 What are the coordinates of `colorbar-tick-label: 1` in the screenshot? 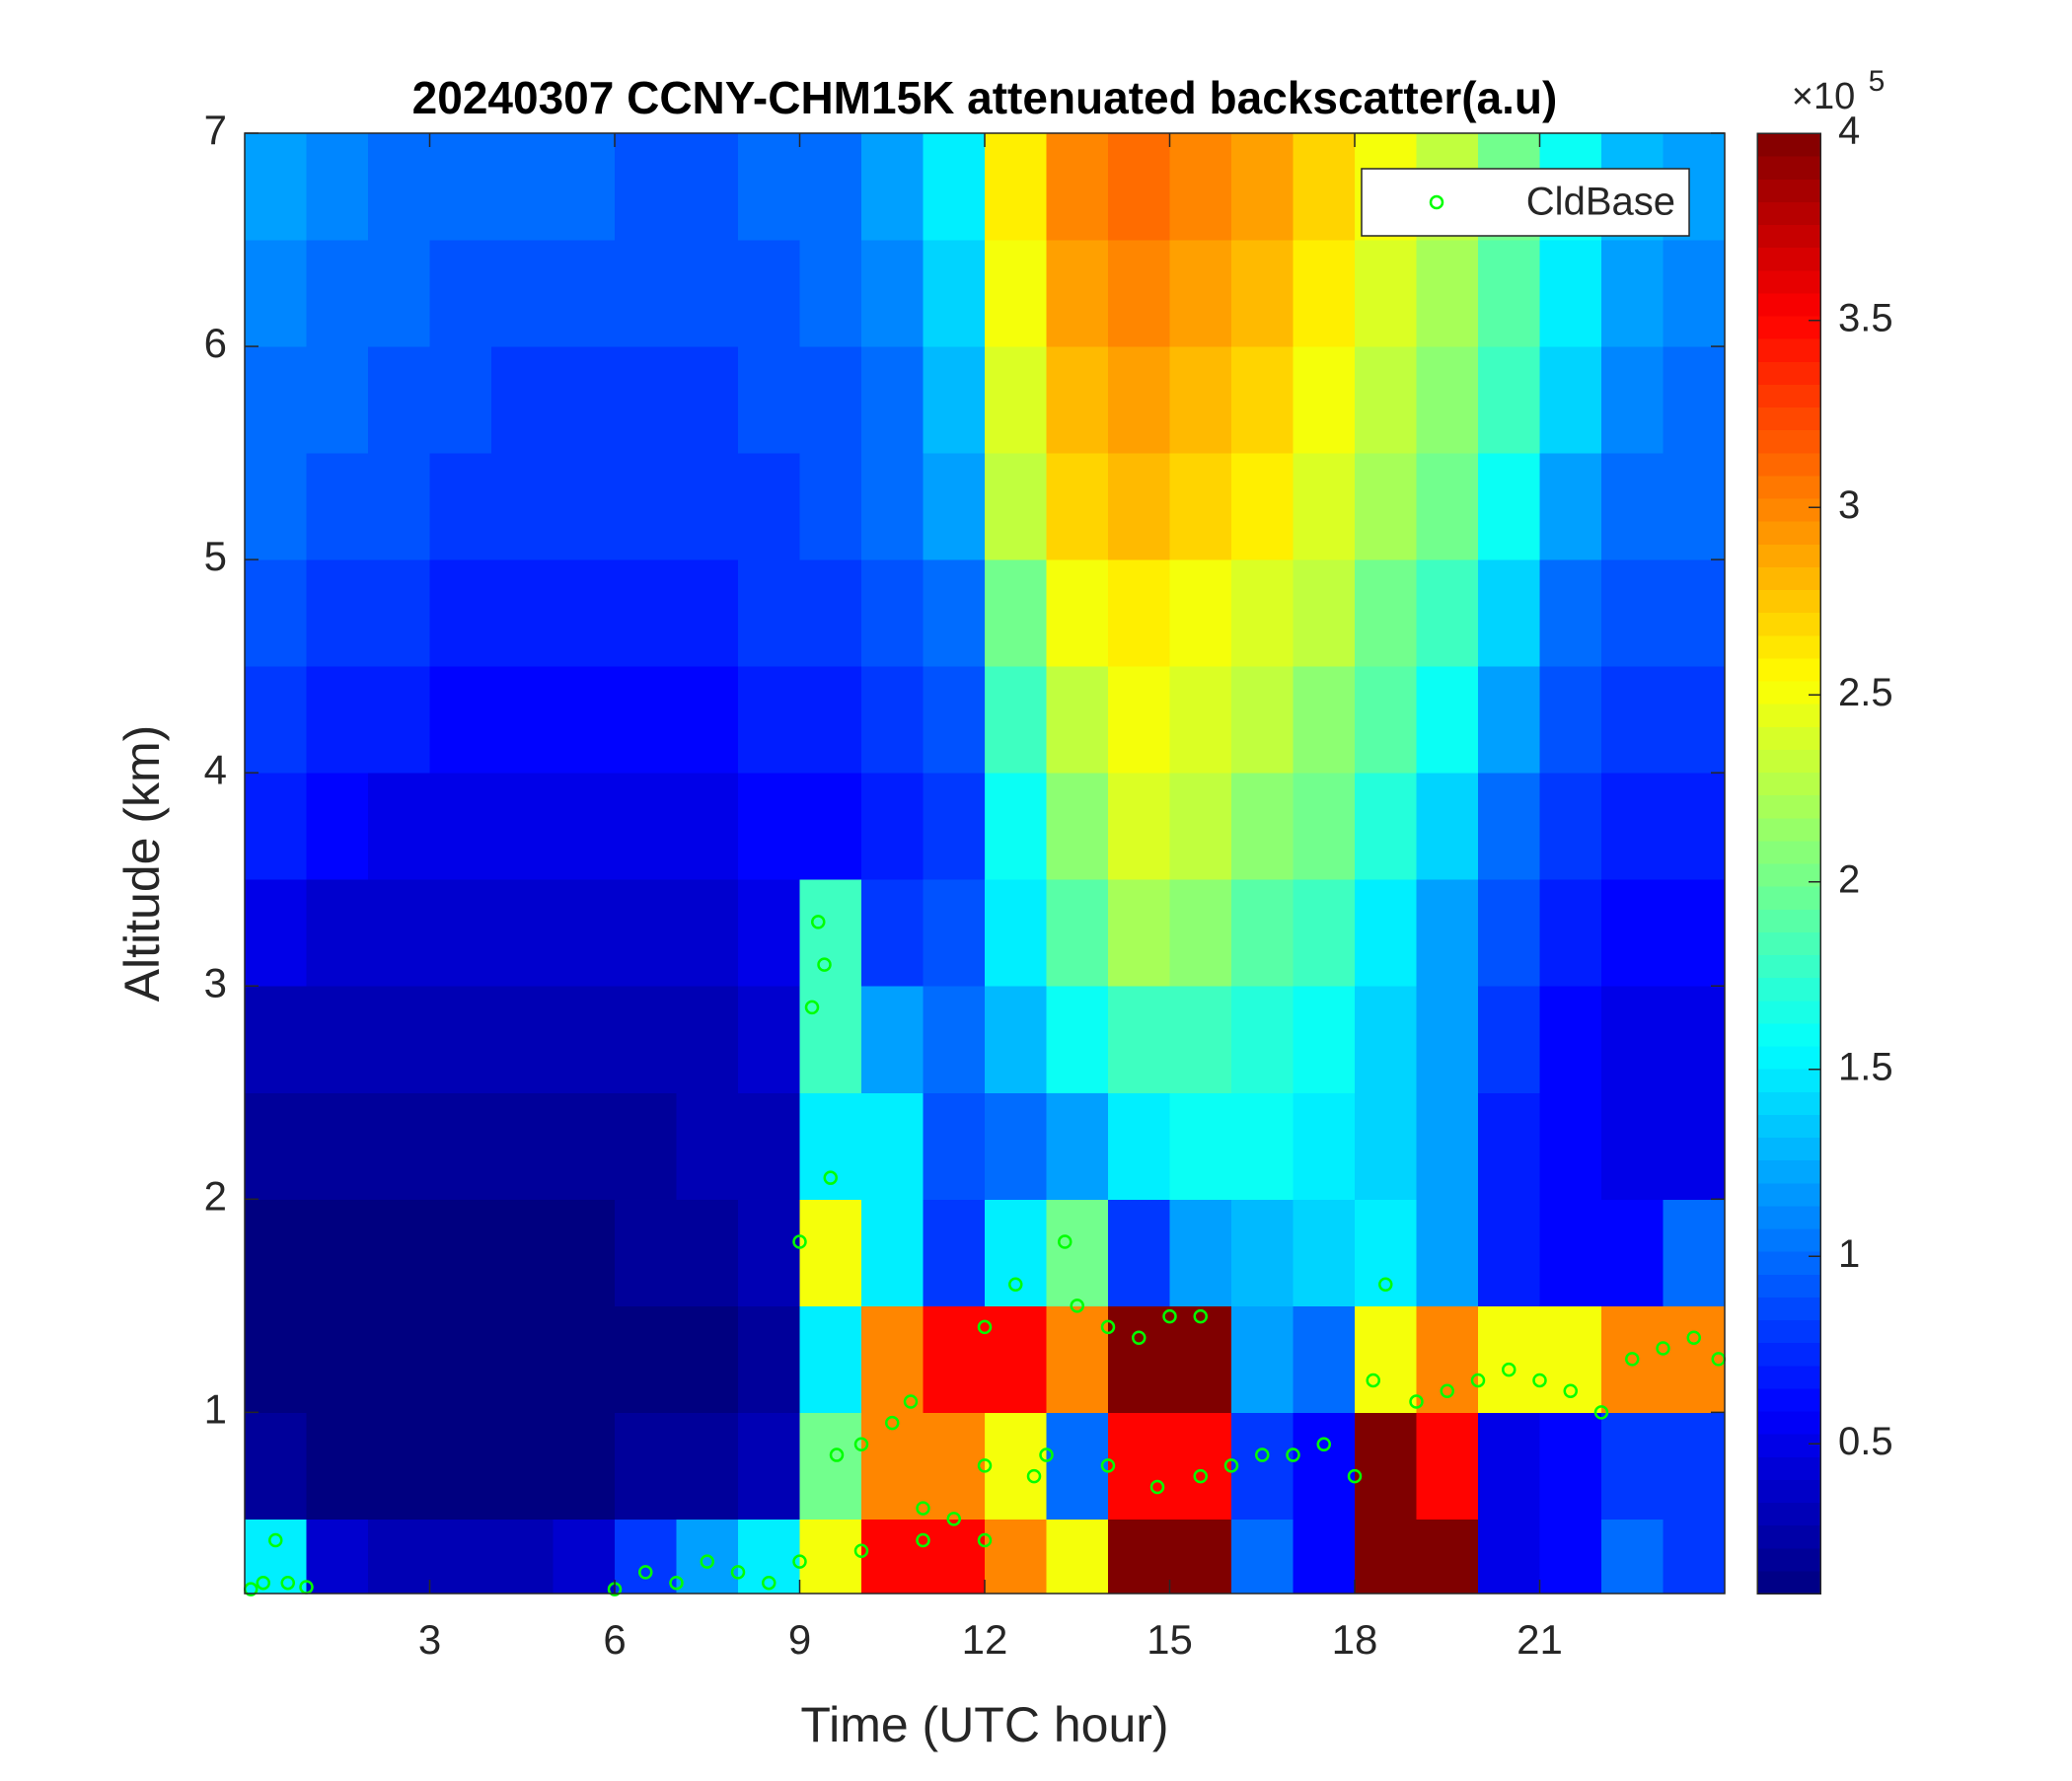 It's located at (1849, 1254).